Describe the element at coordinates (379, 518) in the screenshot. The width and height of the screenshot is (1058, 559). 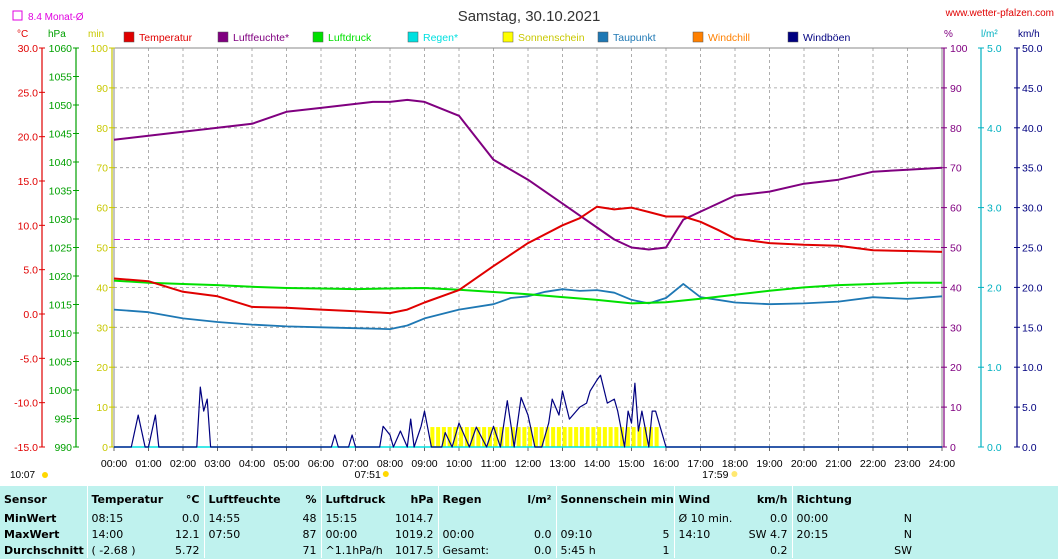
I see `cell: 15:15 1014.7` at that location.